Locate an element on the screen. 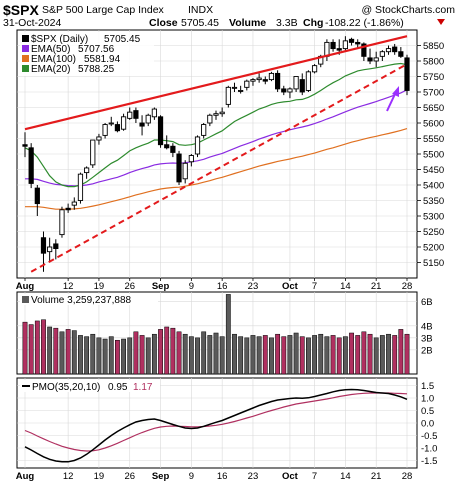 This screenshot has width=462, height=485. price-x-tick-label: 14 is located at coordinates (345, 286).